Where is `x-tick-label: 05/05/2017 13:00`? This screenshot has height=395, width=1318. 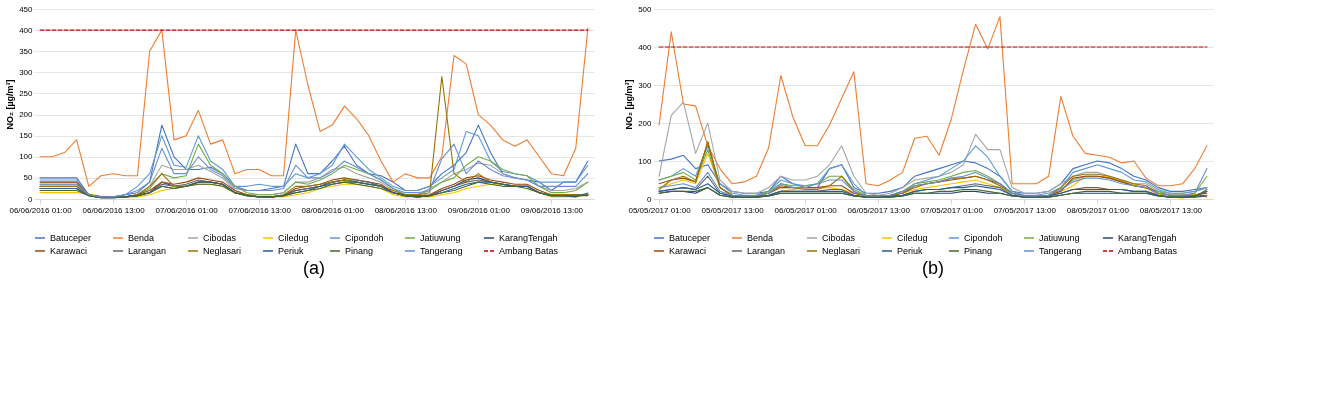
x-tick-label: 05/05/2017 13:00 is located at coordinates (733, 210).